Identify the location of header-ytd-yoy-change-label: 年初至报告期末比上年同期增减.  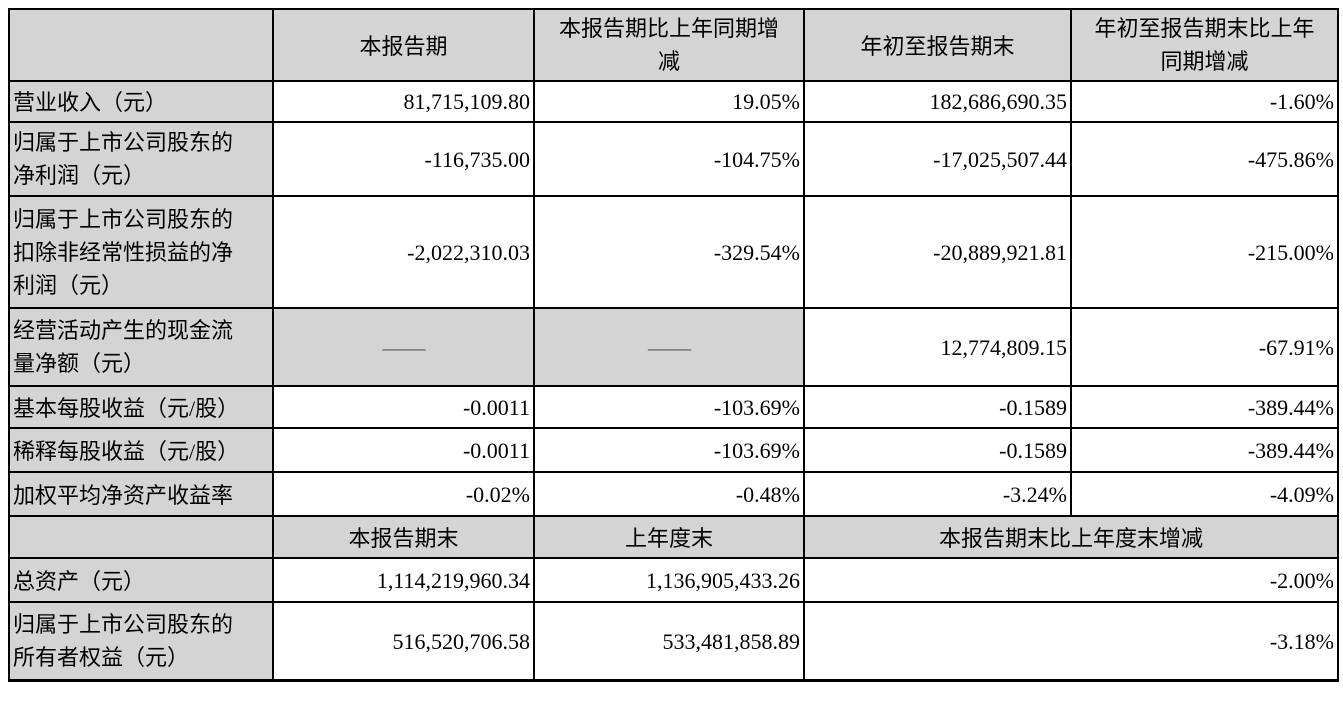
(1204, 45).